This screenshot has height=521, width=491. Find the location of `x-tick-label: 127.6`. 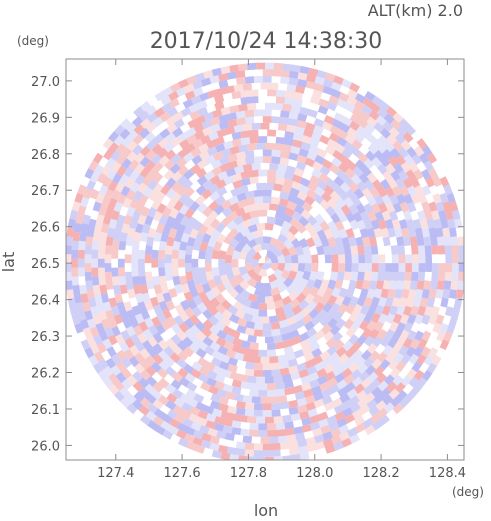

x-tick-label: 127.6 is located at coordinates (181, 473).